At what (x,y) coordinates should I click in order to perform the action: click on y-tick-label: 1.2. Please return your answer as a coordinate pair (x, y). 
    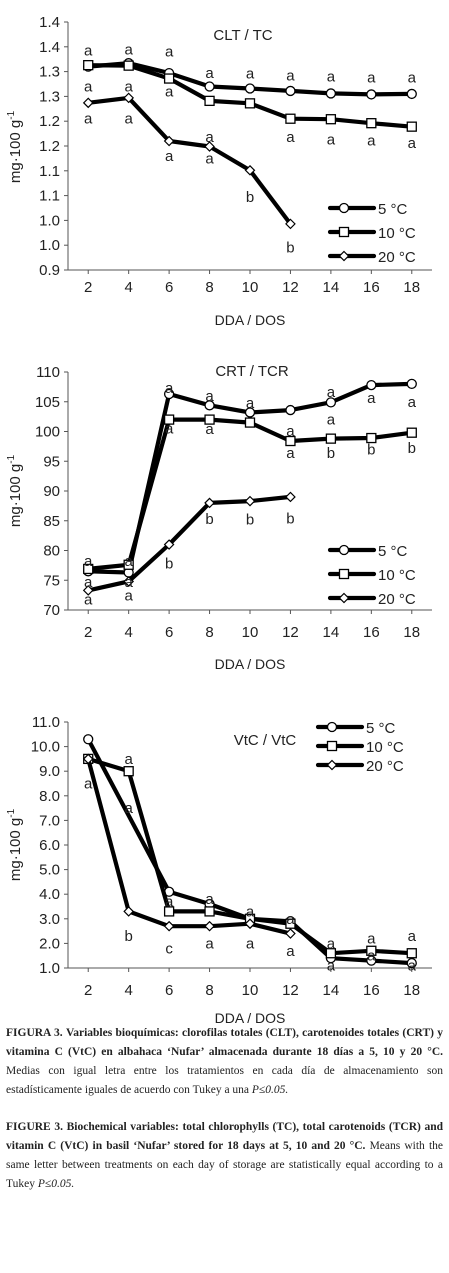
    Looking at the image, I should click on (49, 146).